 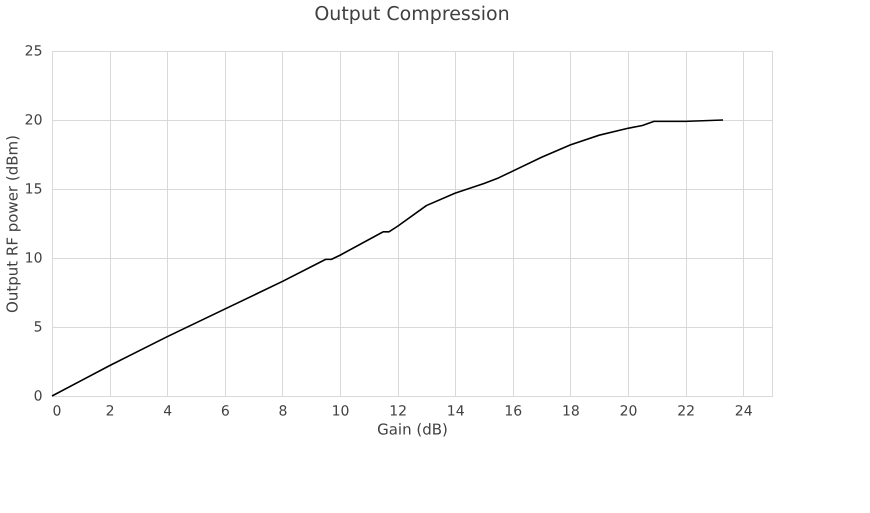 What do you see at coordinates (283, 412) in the screenshot?
I see `x-tick-label: 8` at bounding box center [283, 412].